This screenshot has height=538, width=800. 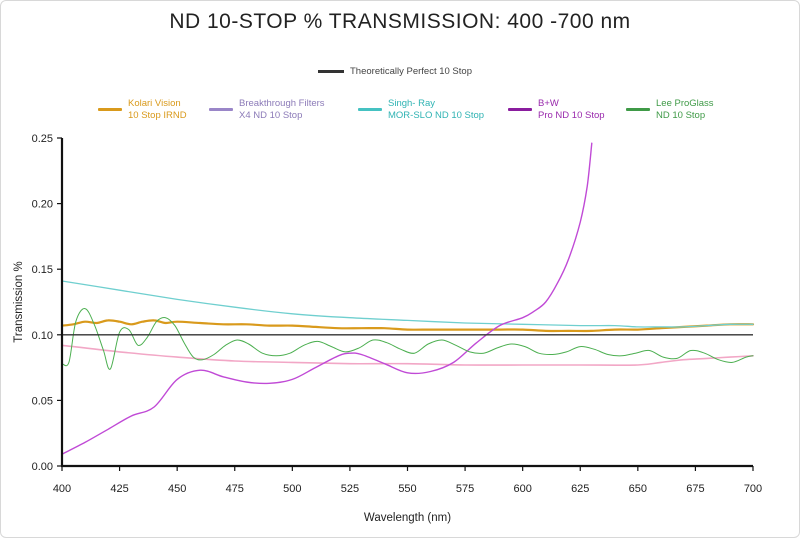 I want to click on legend-lee-name2: ND 10 Stop, so click(x=681, y=115).